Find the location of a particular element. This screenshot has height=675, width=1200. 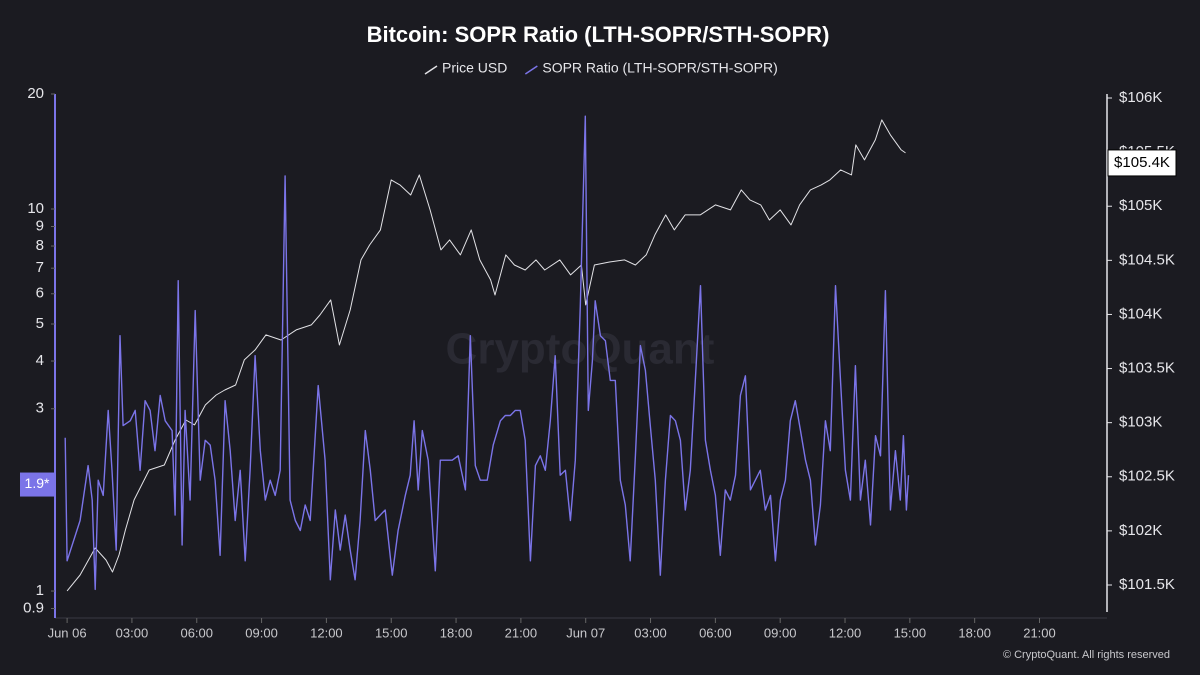

current-value-label: 1.9* is located at coordinates (37, 483).